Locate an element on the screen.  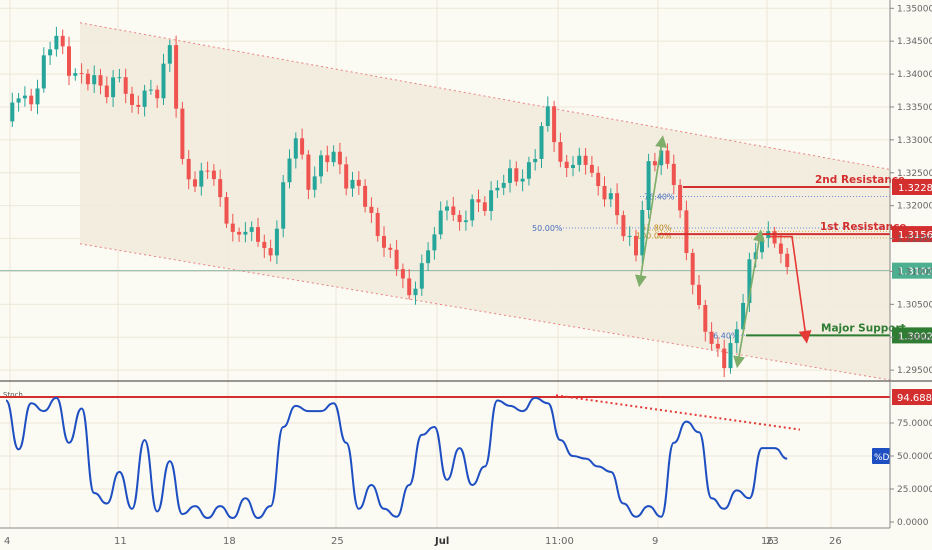
y-tick-label: 1.31500 is located at coordinates (914, 240).